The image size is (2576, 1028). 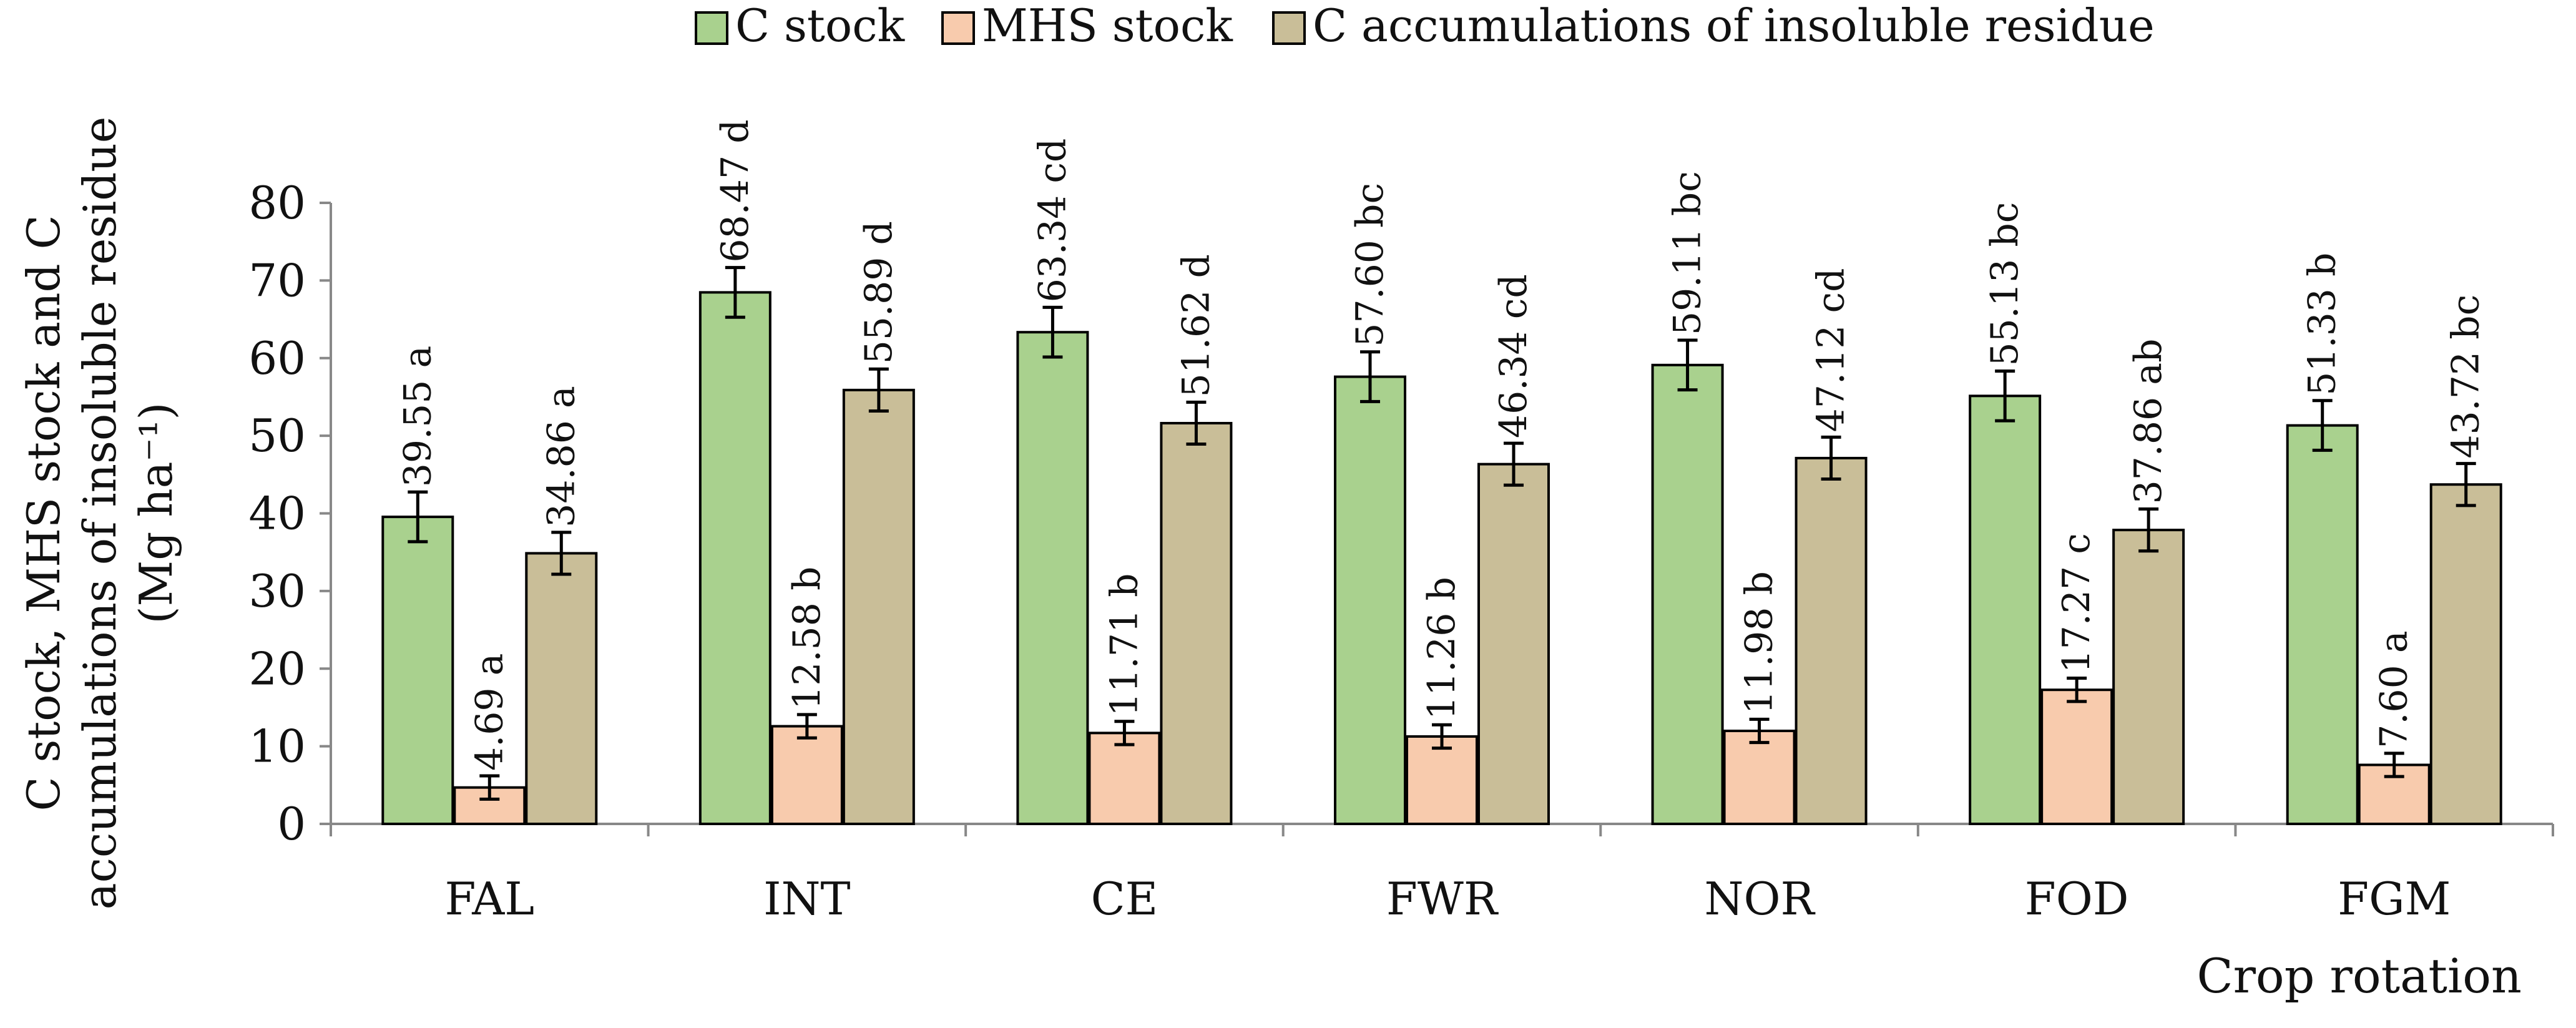 I want to click on y-tick-label: 20, so click(x=277, y=669).